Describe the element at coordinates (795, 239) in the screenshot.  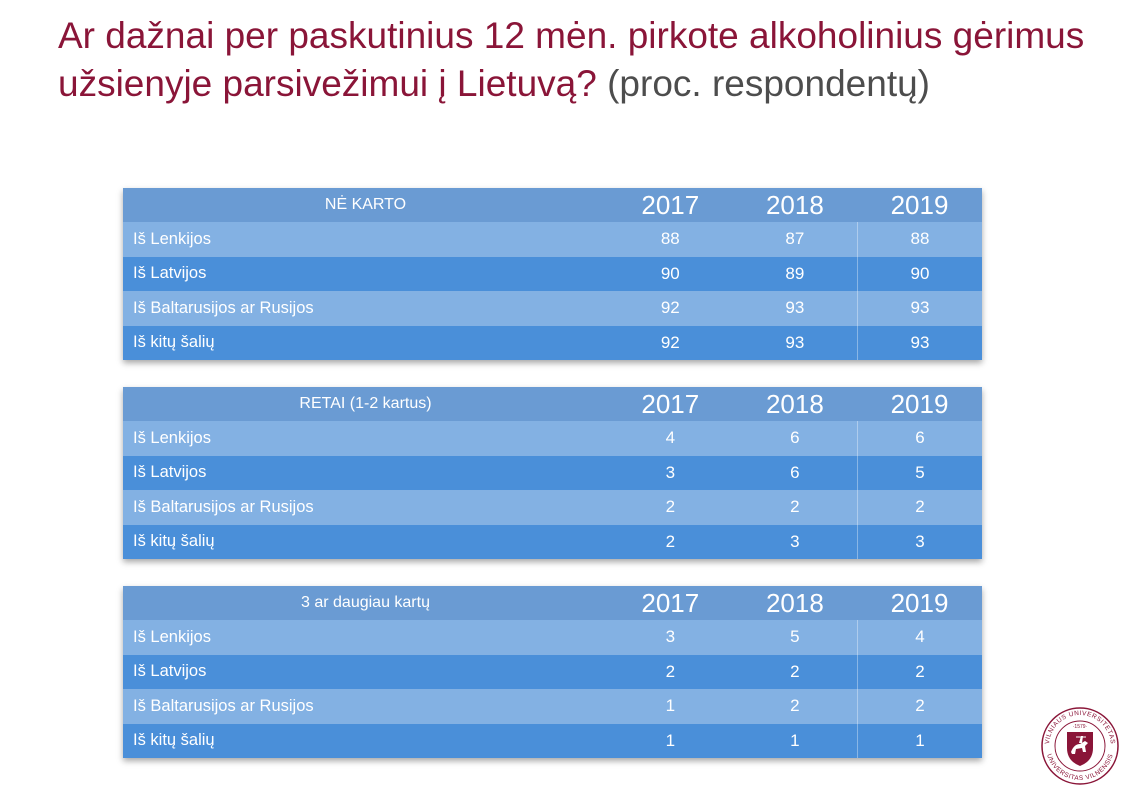
I see `cell-value: 87` at that location.